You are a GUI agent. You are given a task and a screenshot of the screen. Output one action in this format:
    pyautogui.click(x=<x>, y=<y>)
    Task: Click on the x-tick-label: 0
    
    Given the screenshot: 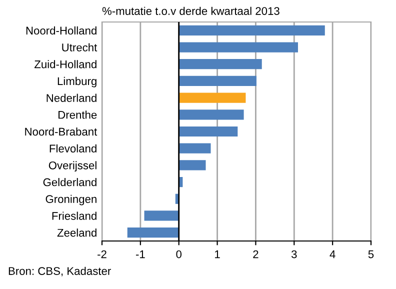 What is the action you would take?
    pyautogui.click(x=179, y=254)
    